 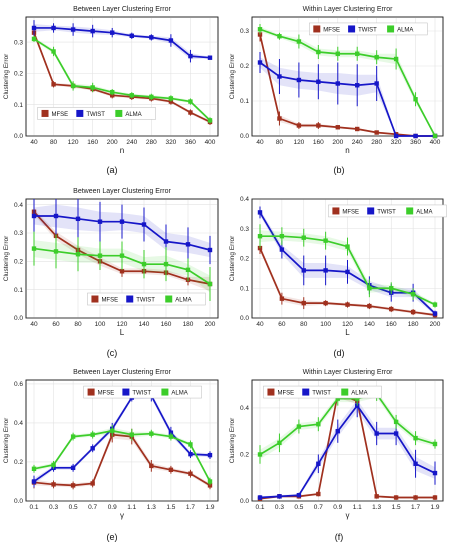 What do you see at coordinates (298, 507) in the screenshot?
I see `x-tick-label: 0.5` at bounding box center [298, 507].